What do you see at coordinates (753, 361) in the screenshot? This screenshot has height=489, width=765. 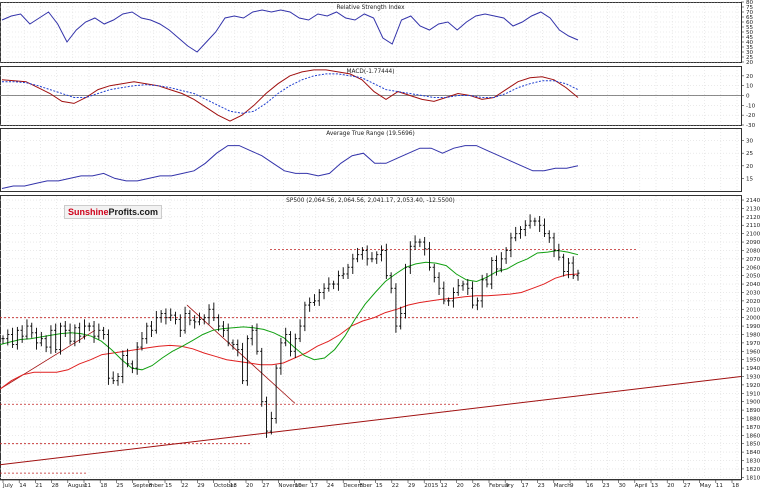 I see `y-tick-label: 1950` at bounding box center [753, 361].